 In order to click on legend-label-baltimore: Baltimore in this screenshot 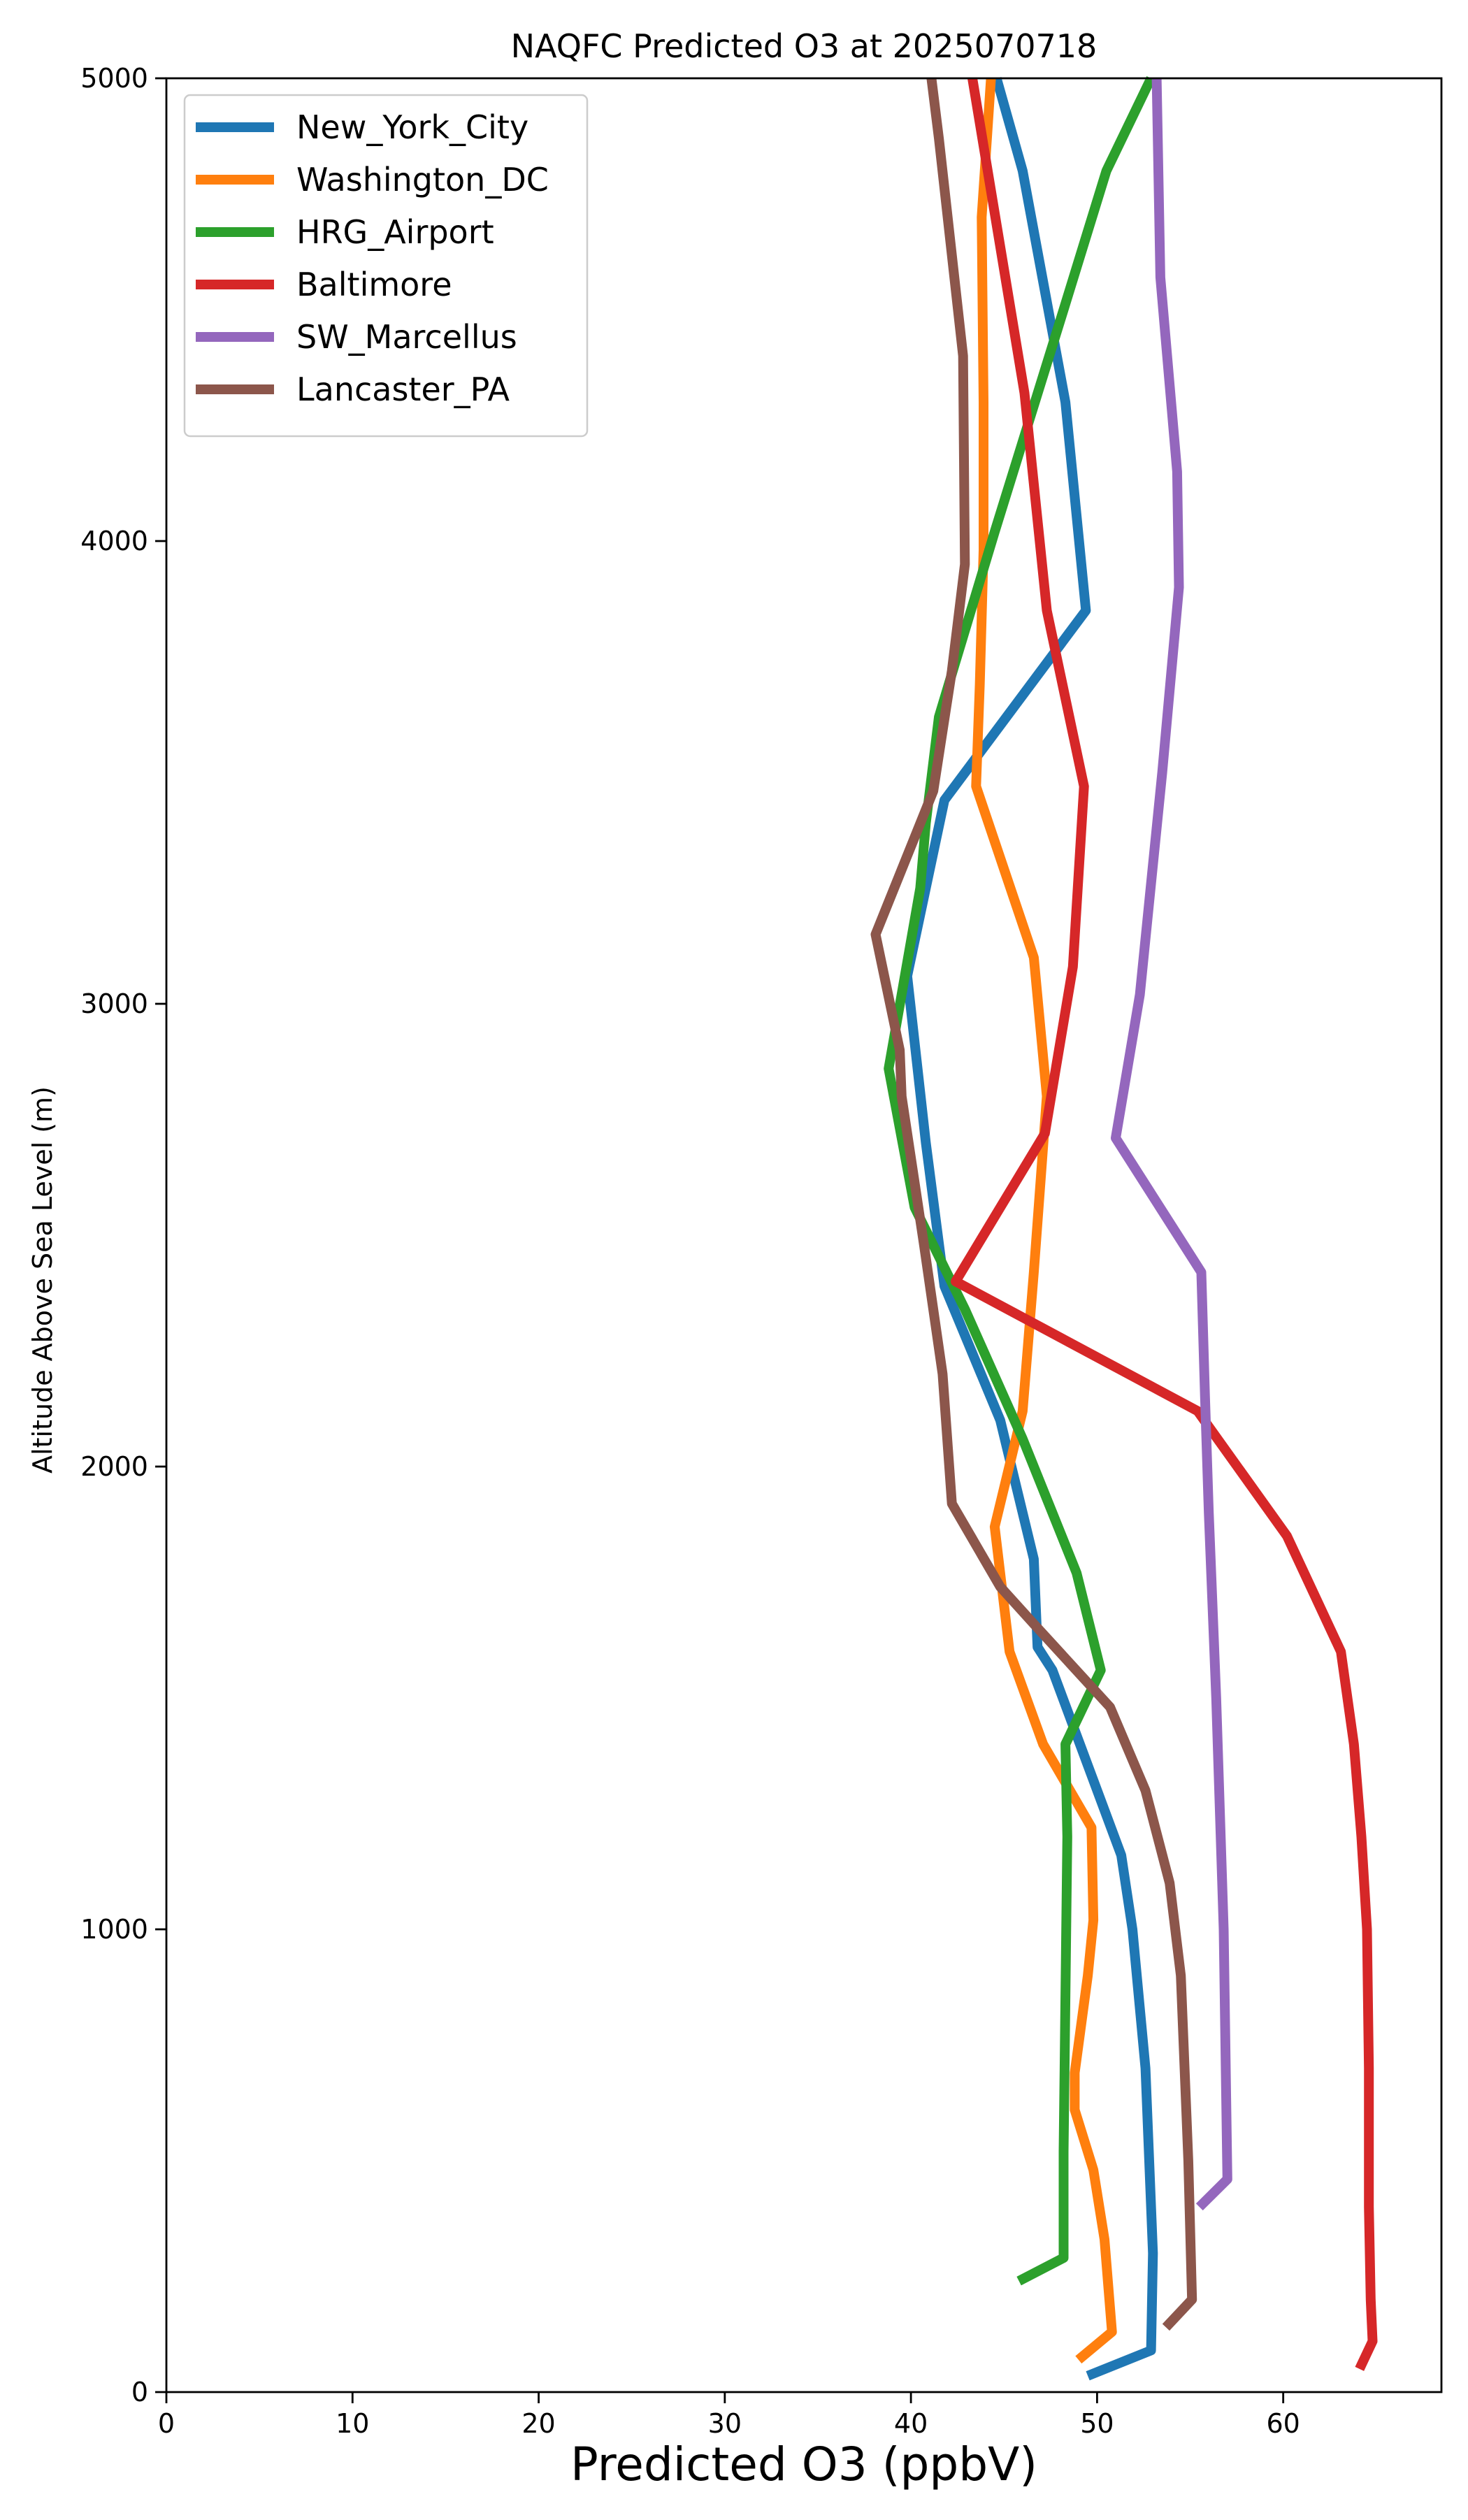, I will do `click(374, 284)`.